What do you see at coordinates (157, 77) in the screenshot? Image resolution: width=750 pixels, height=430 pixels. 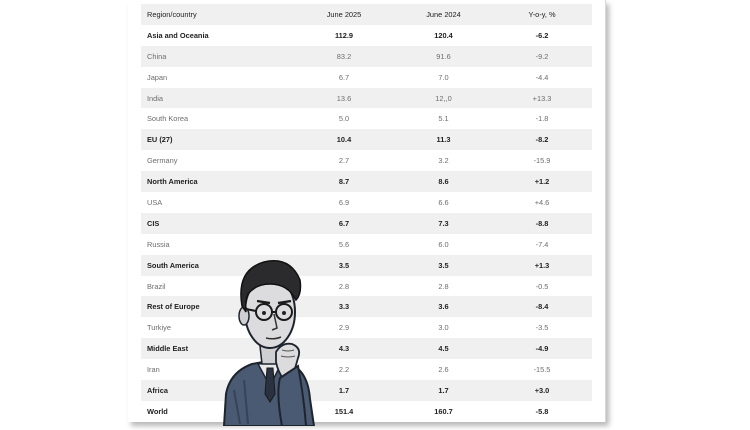 I see `cell-region: Japan` at bounding box center [157, 77].